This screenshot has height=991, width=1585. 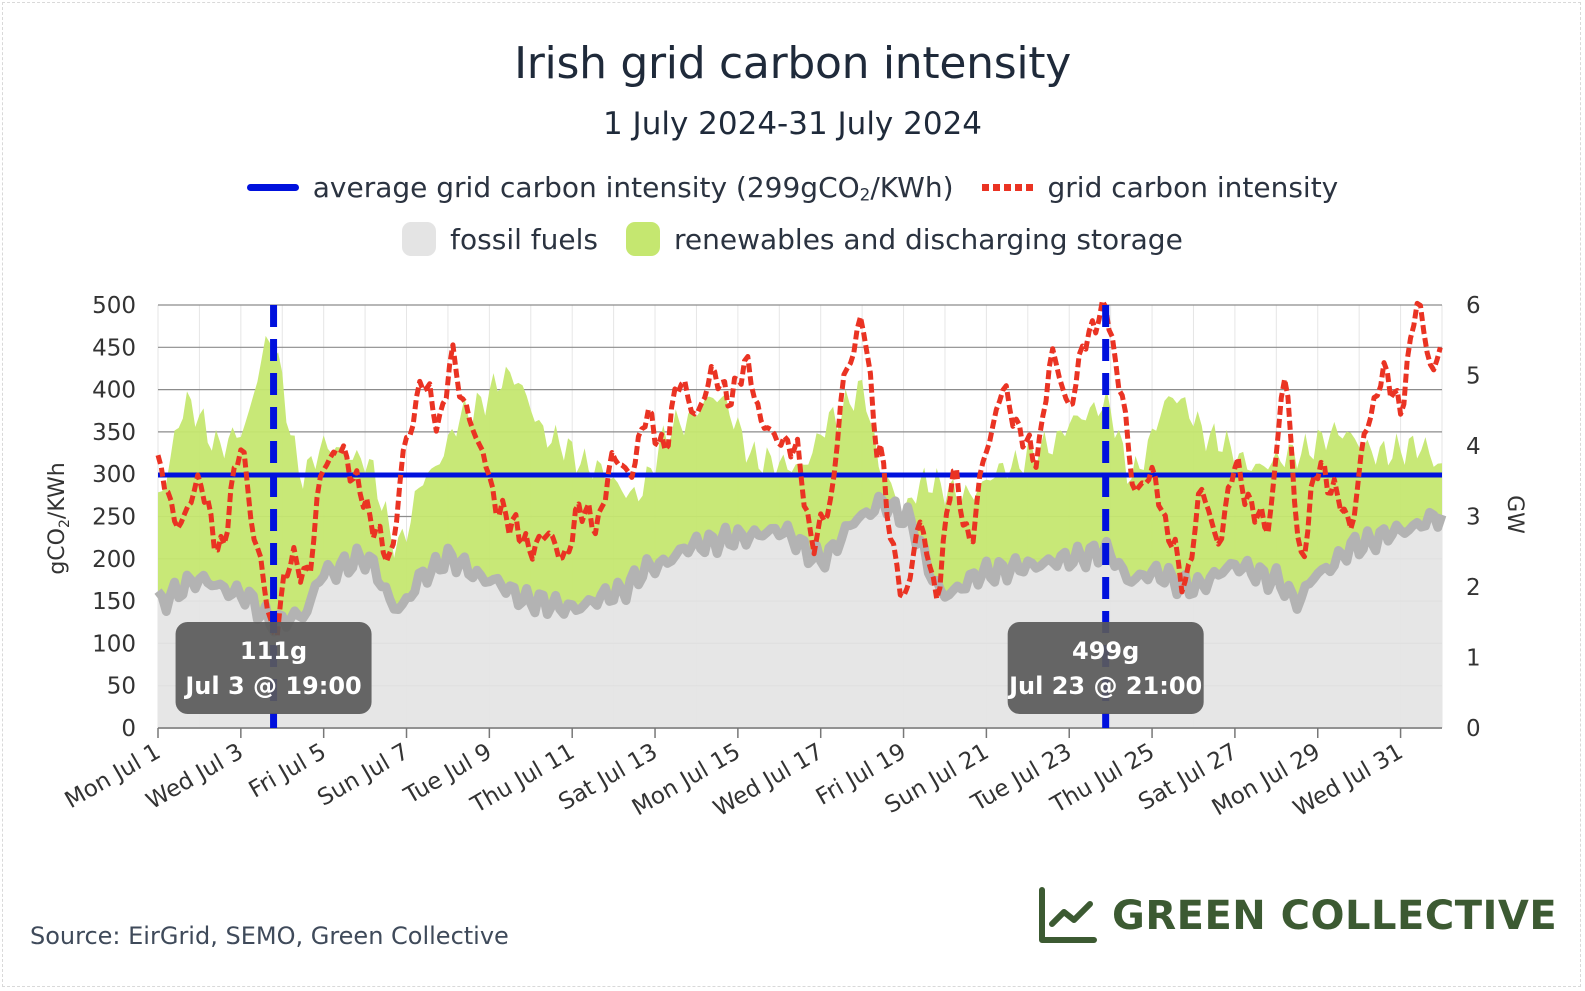 I want to click on legend-fossil-label: fossil fuels, so click(x=524, y=239).